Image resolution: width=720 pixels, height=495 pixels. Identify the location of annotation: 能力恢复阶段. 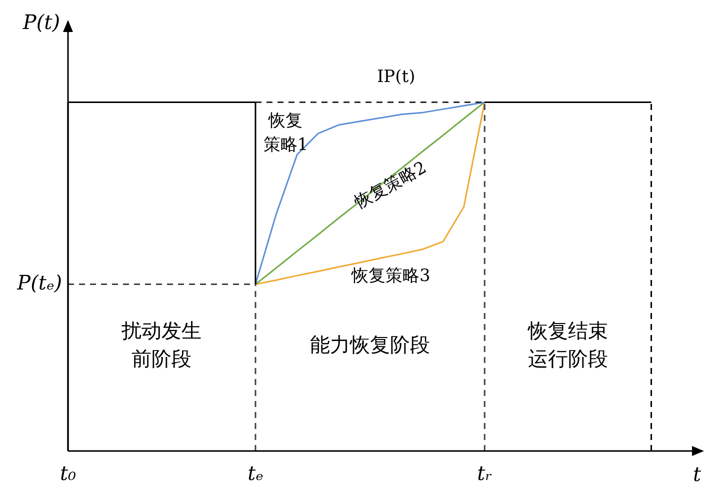
(370, 344).